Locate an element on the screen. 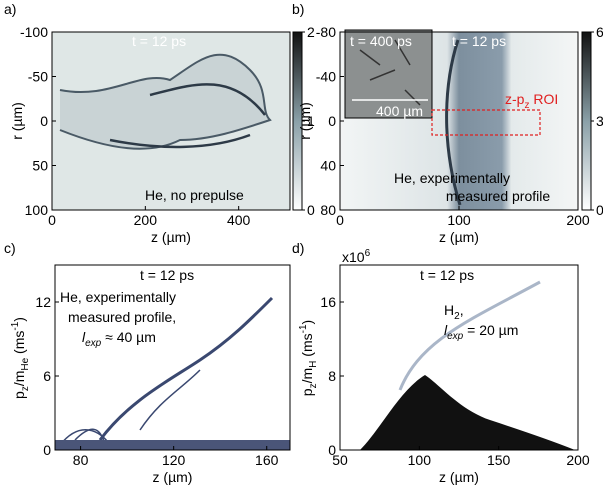  y-tick-label: 12 is located at coordinates (43, 302).